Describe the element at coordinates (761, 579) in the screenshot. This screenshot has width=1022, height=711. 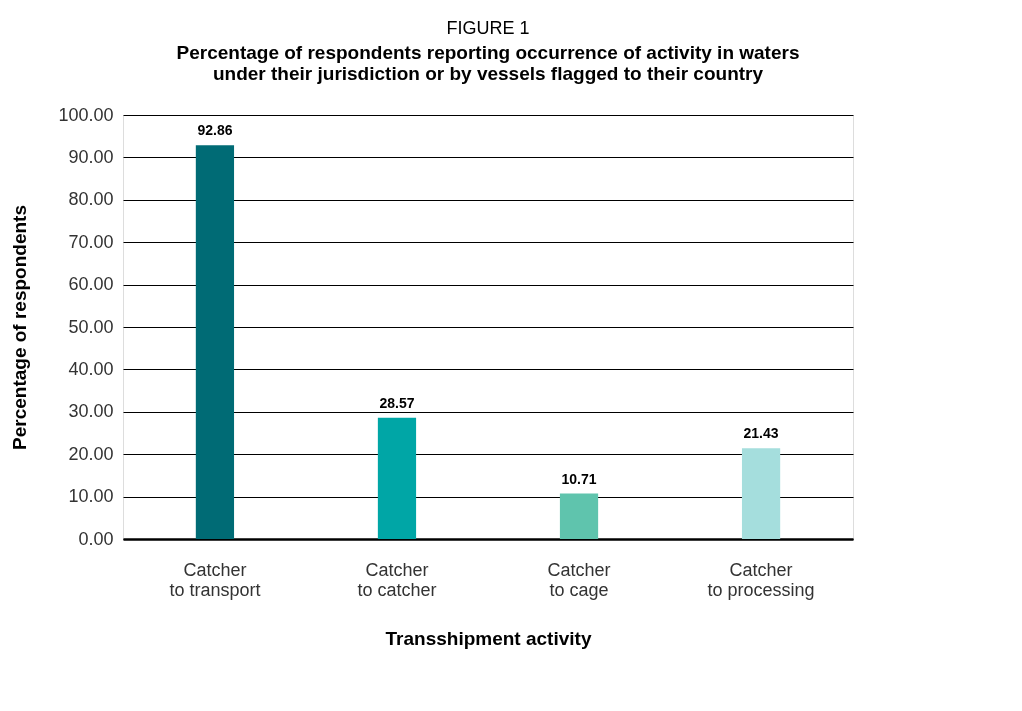
I see `x-tick-label: Catcher to processing` at that location.